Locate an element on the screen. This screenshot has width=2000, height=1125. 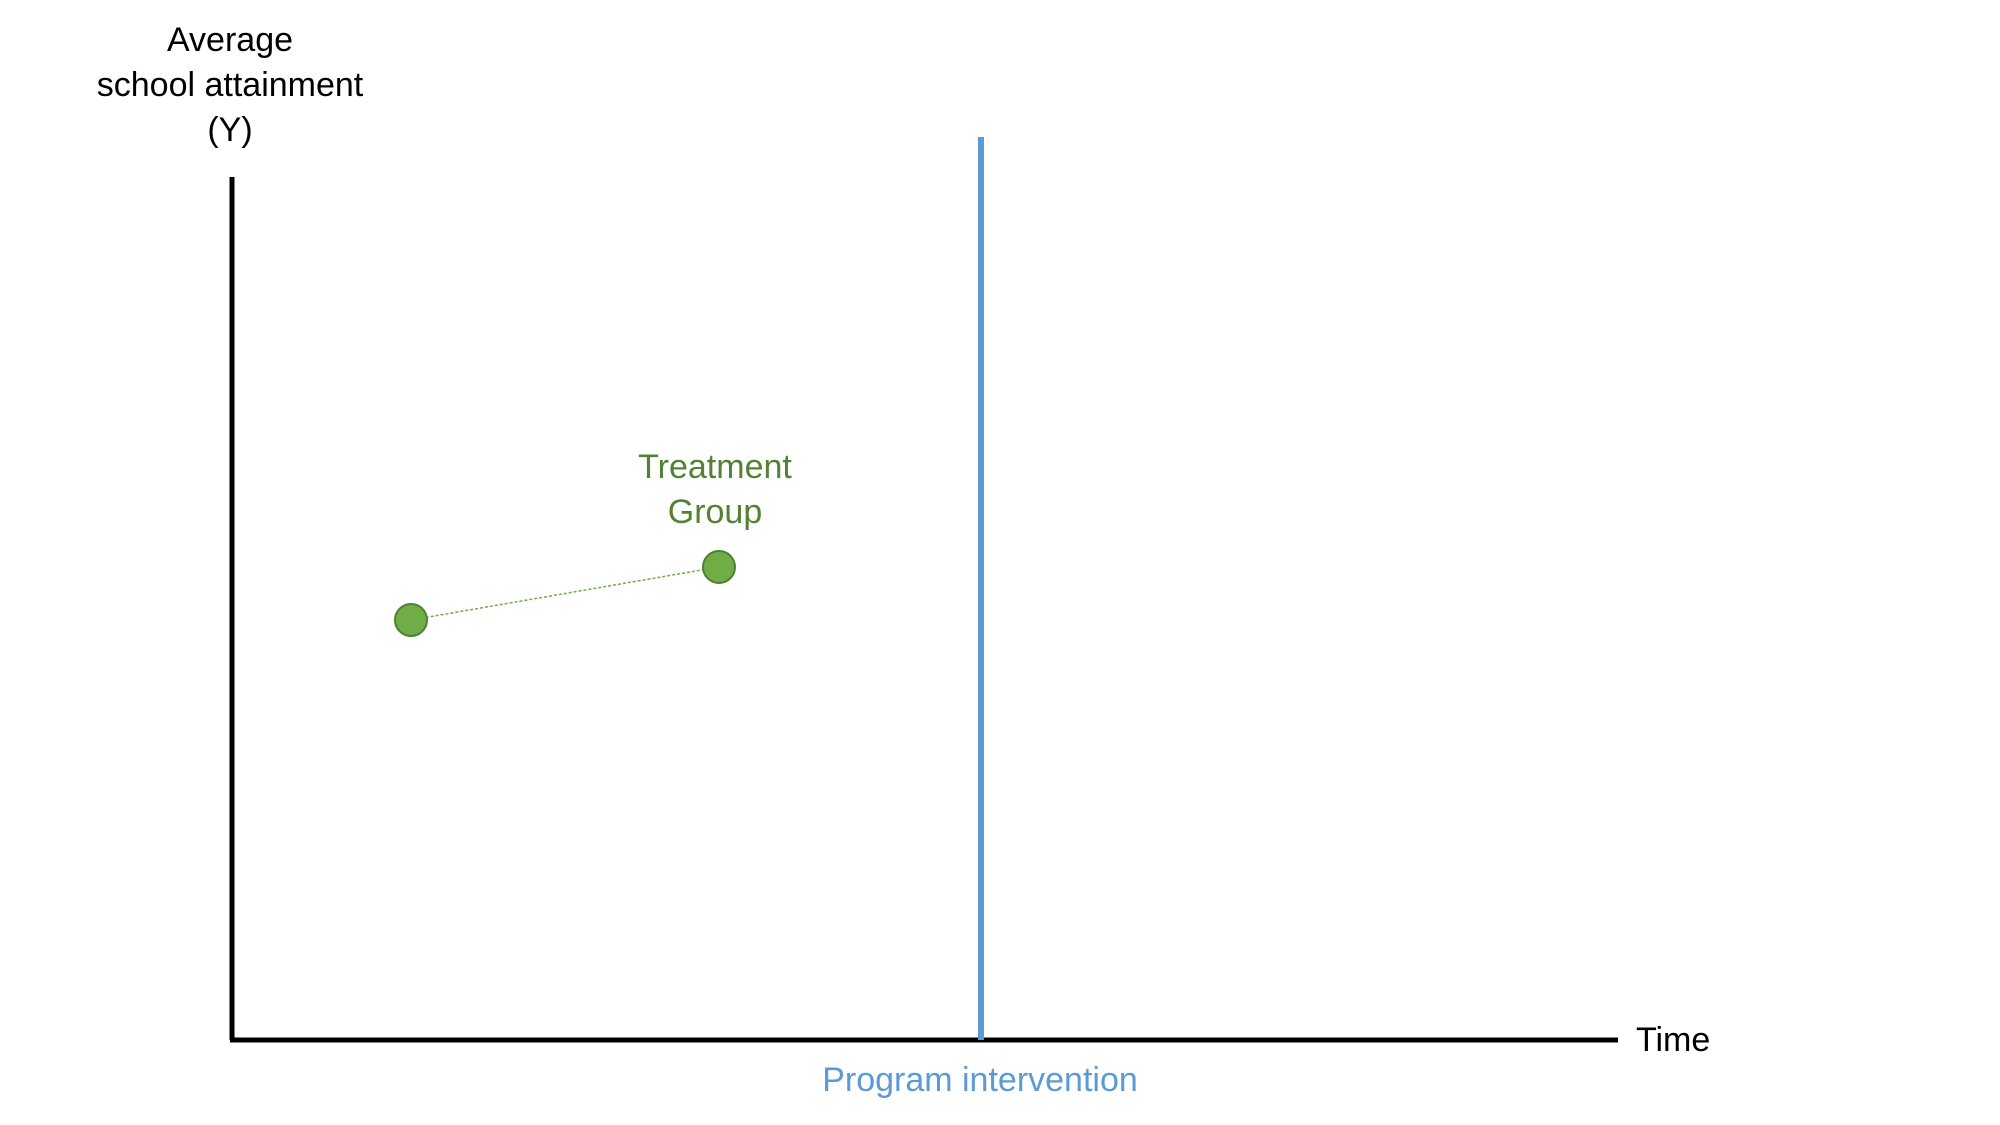
x-axis-label: Time is located at coordinates (1673, 1040).